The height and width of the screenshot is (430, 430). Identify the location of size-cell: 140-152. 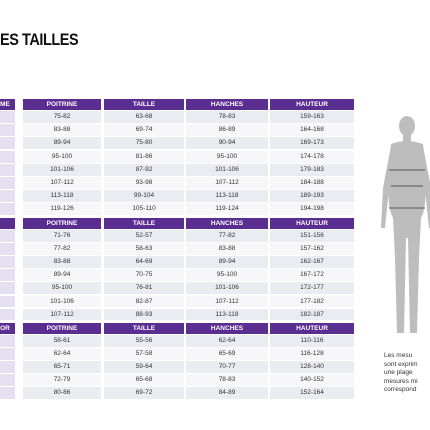
(312, 380).